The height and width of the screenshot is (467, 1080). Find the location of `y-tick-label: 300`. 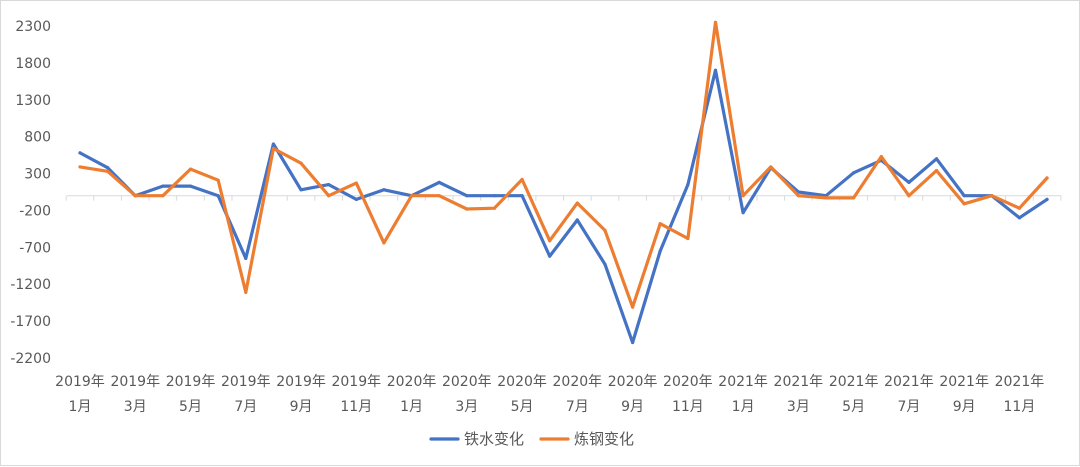

y-tick-label: 300 is located at coordinates (37, 175).